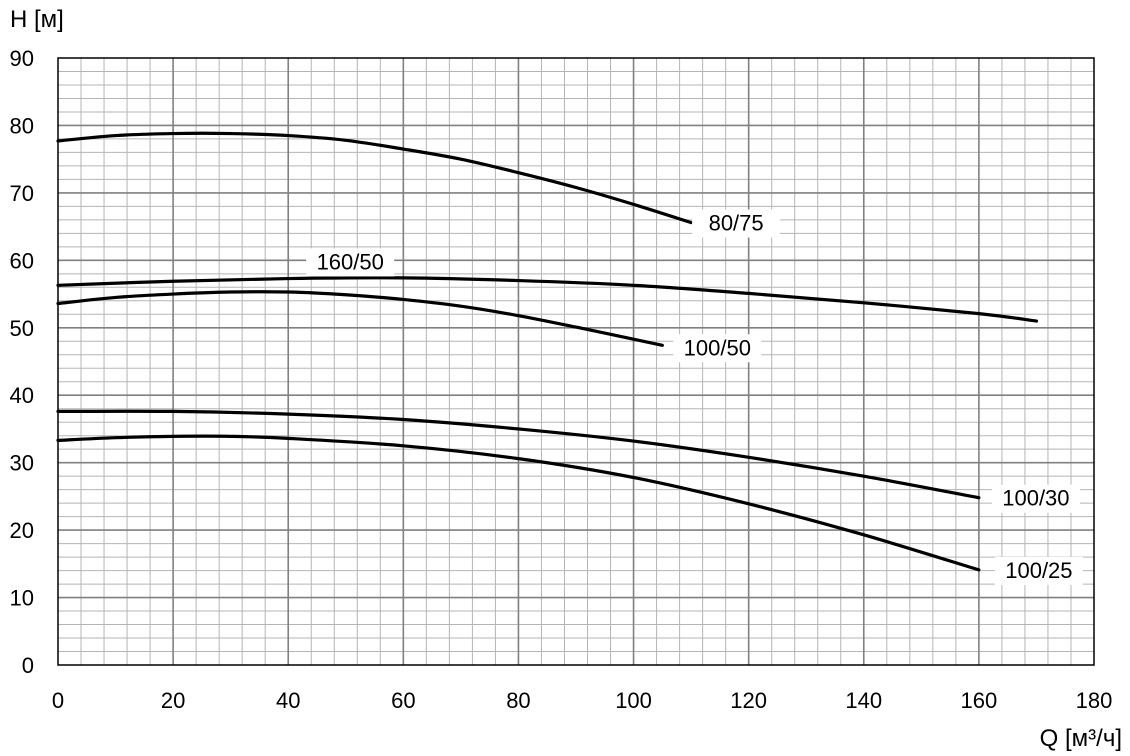 The height and width of the screenshot is (756, 1130). I want to click on x-tick-label: 120, so click(748, 700).